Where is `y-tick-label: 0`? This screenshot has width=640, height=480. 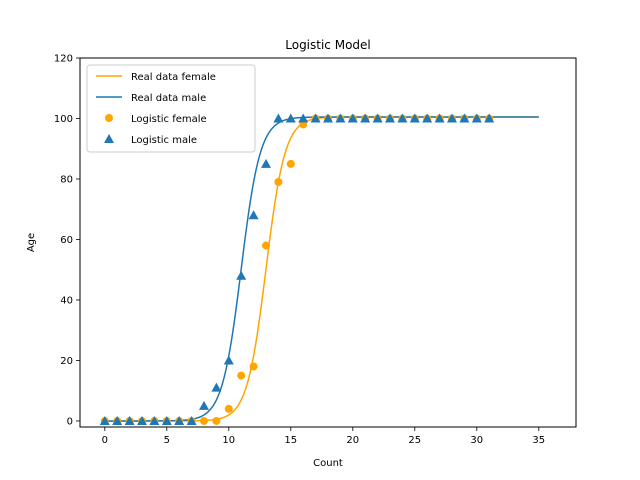 y-tick-label: 0 is located at coordinates (70, 421).